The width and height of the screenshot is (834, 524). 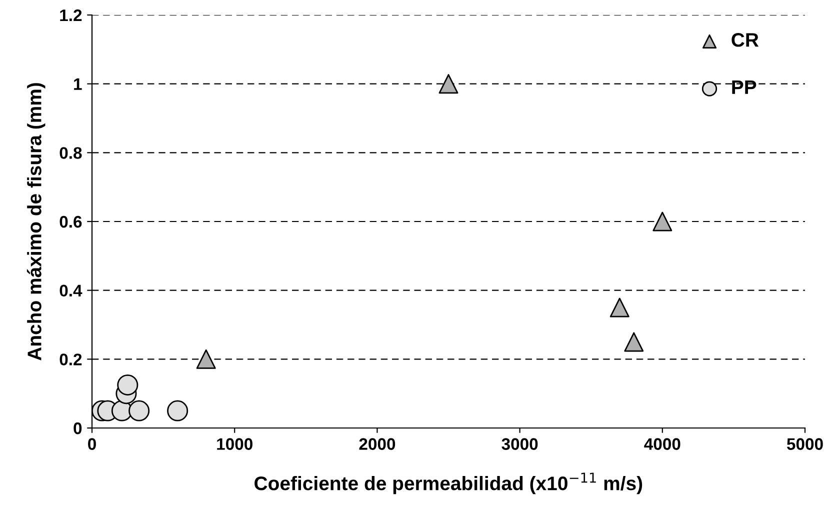 What do you see at coordinates (804, 444) in the screenshot?
I see `x-tick-label: 5000` at bounding box center [804, 444].